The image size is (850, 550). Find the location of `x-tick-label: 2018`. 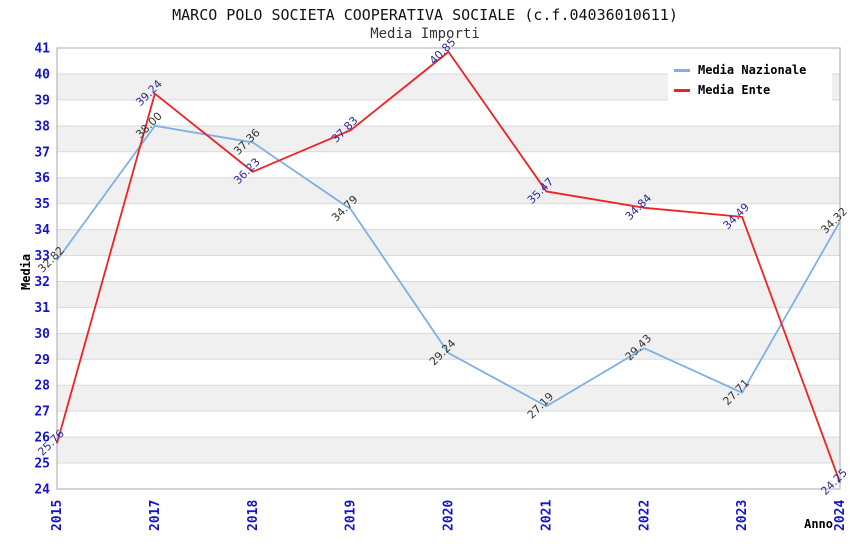

x-tick-label: 2018 is located at coordinates (253, 515).